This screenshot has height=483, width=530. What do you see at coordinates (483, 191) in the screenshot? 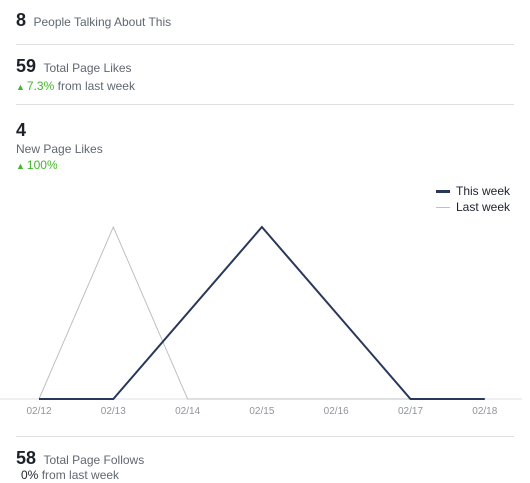
I see `legend-this-week-label: This week` at bounding box center [483, 191].